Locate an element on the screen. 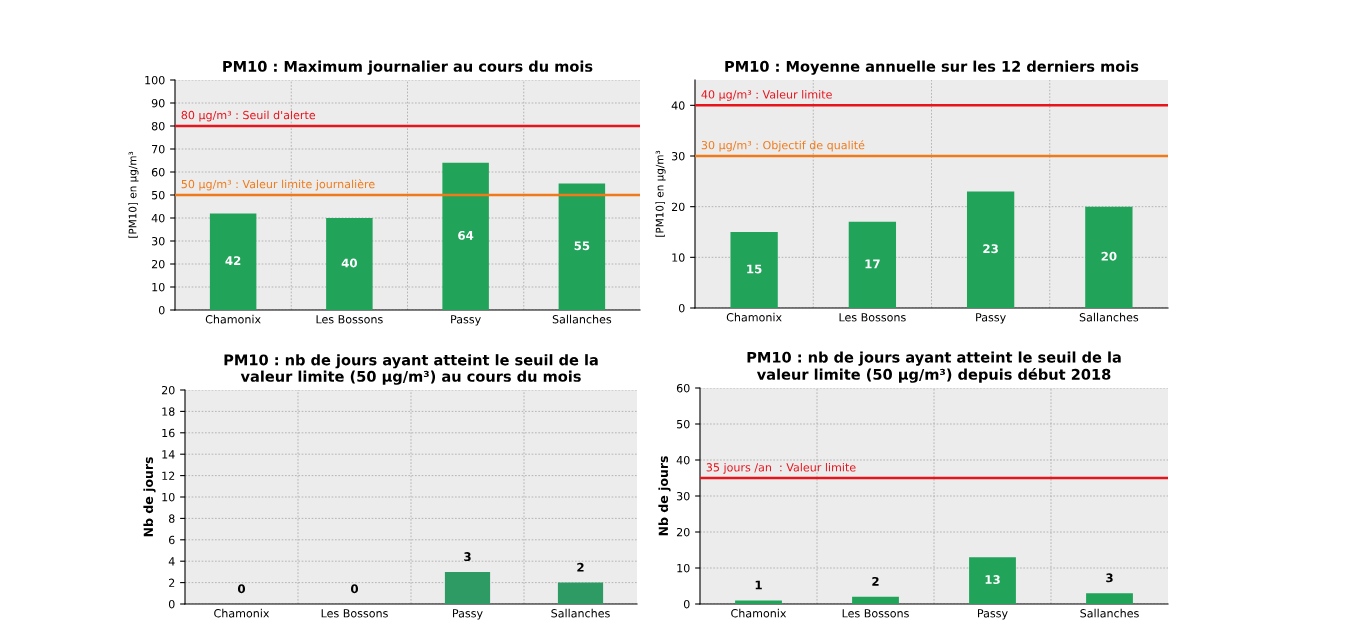  y-tick-label: 2 is located at coordinates (172, 582).